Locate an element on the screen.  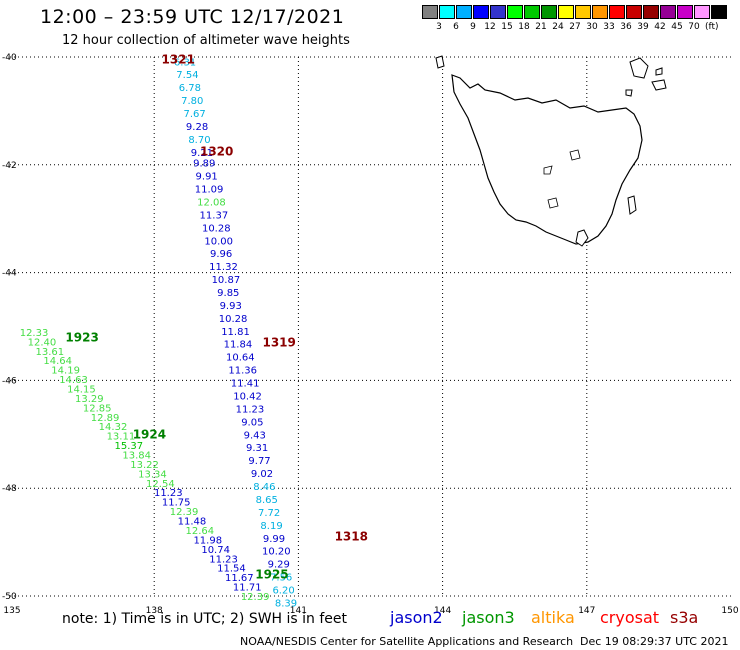
legend-tick: 70 is located at coordinates (694, 27).